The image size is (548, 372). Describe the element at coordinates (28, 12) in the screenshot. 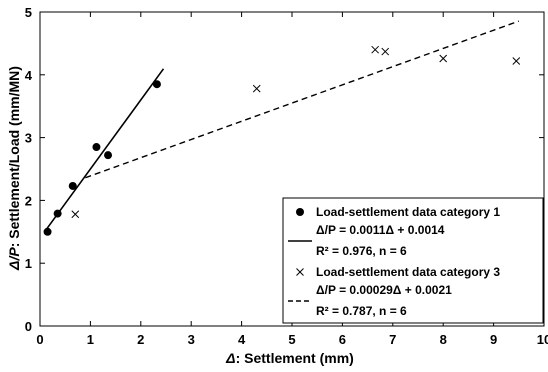

I see `y-tick-label: 5` at that location.